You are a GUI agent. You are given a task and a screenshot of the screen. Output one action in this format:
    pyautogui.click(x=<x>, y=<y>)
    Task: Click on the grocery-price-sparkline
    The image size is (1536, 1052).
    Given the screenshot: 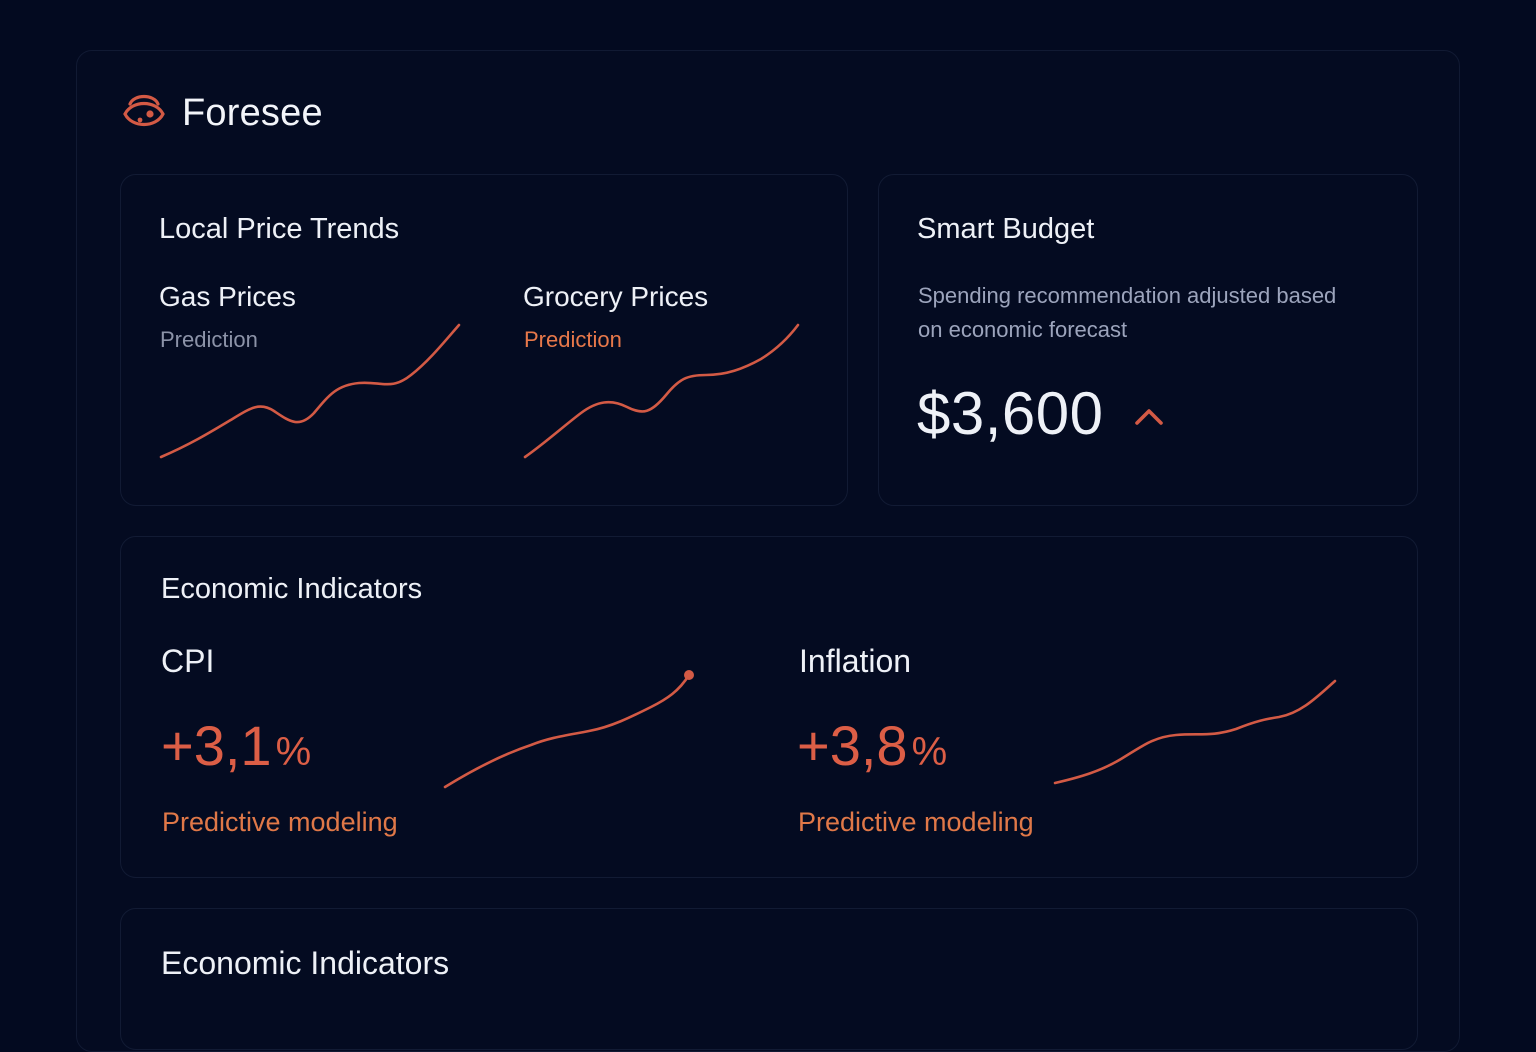 What is the action you would take?
    pyautogui.click(x=661, y=391)
    